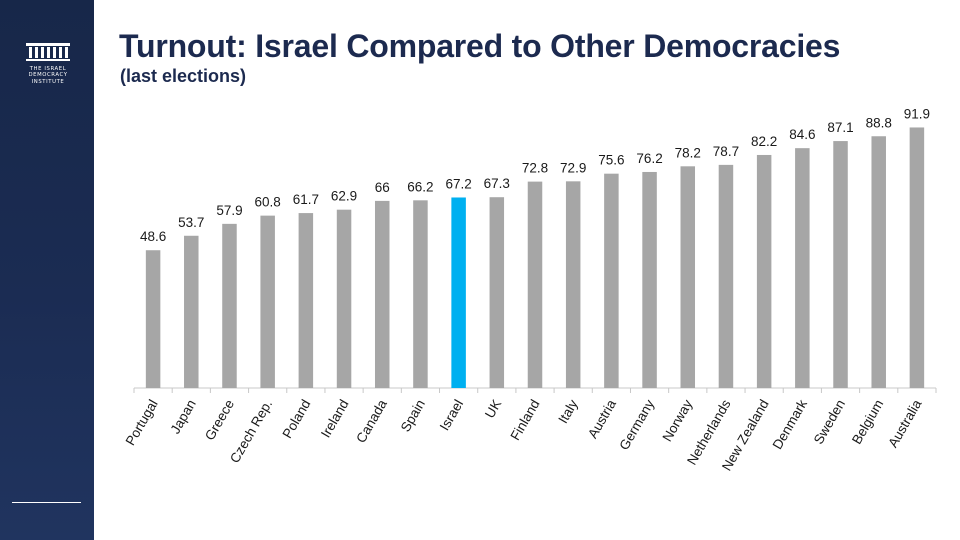 The width and height of the screenshot is (960, 540). I want to click on data-label: 60.8, so click(268, 202).